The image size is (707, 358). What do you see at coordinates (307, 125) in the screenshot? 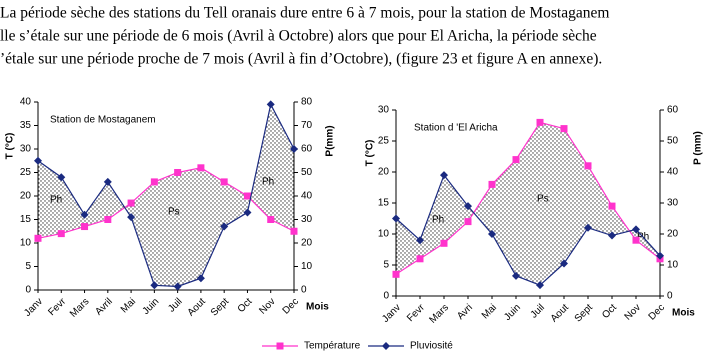
I see `y2-tick-label: 70` at bounding box center [307, 125].